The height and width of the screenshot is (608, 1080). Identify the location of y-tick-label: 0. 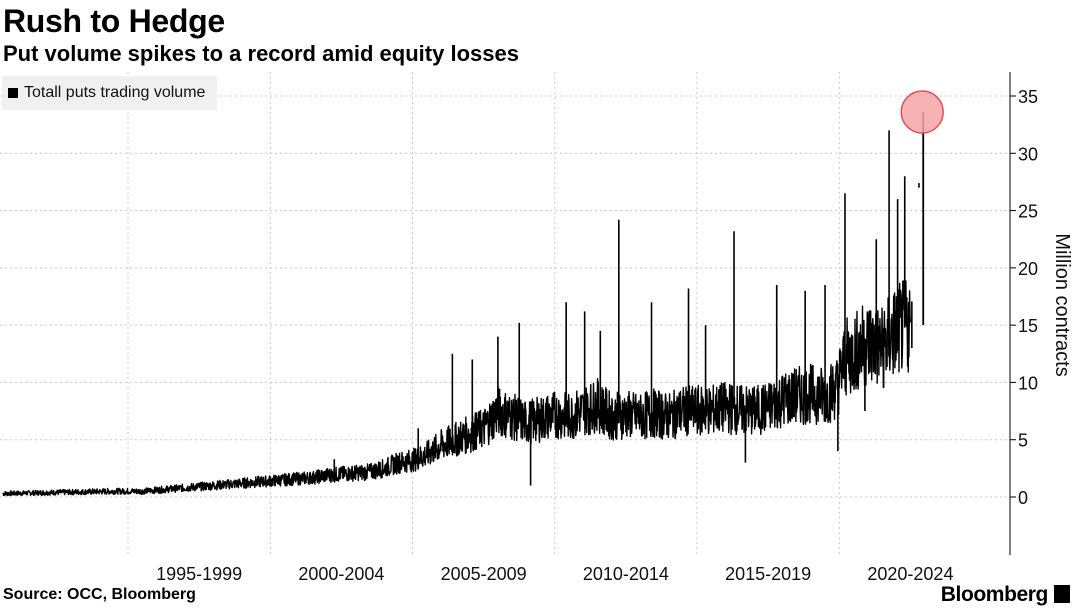
(1023, 498).